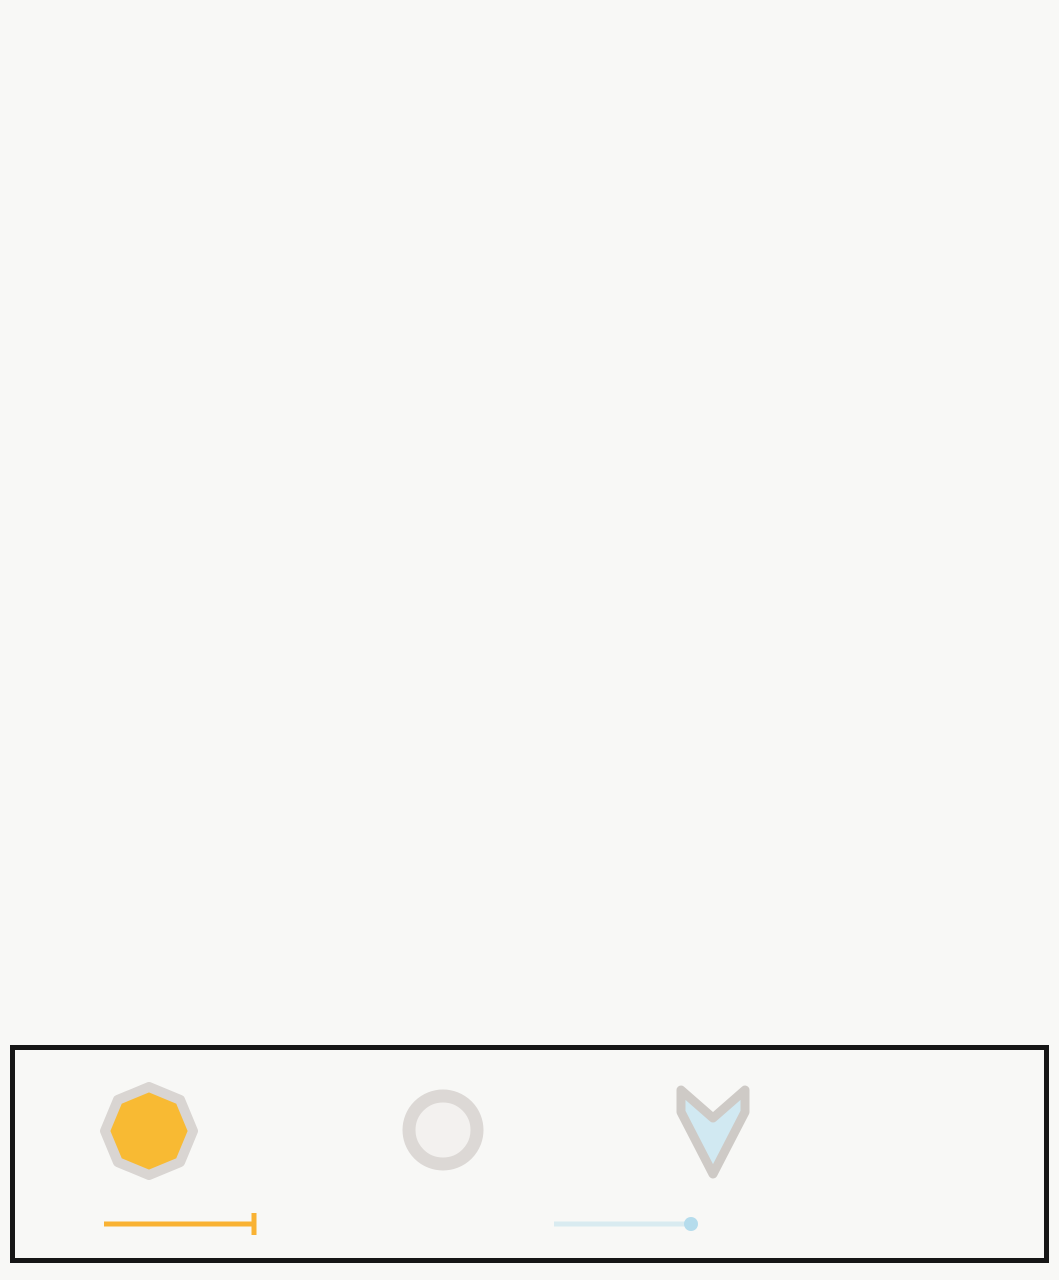  I want to click on antibody-node-icon, so click(713, 1132).